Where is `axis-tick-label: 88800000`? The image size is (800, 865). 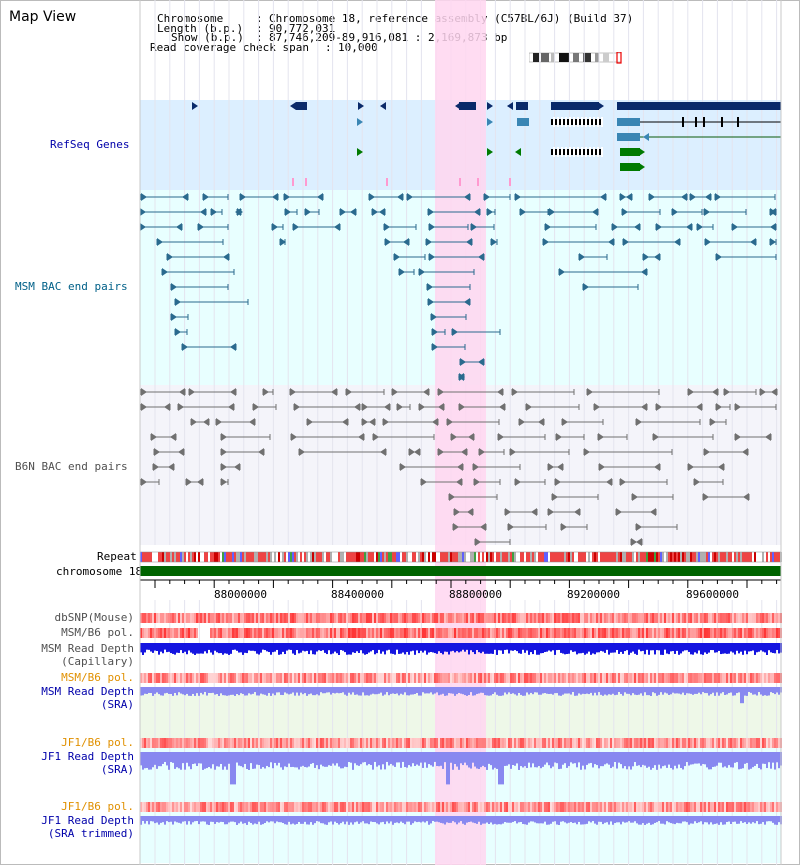
axis-tick-label: 88800000 is located at coordinates (475, 594).